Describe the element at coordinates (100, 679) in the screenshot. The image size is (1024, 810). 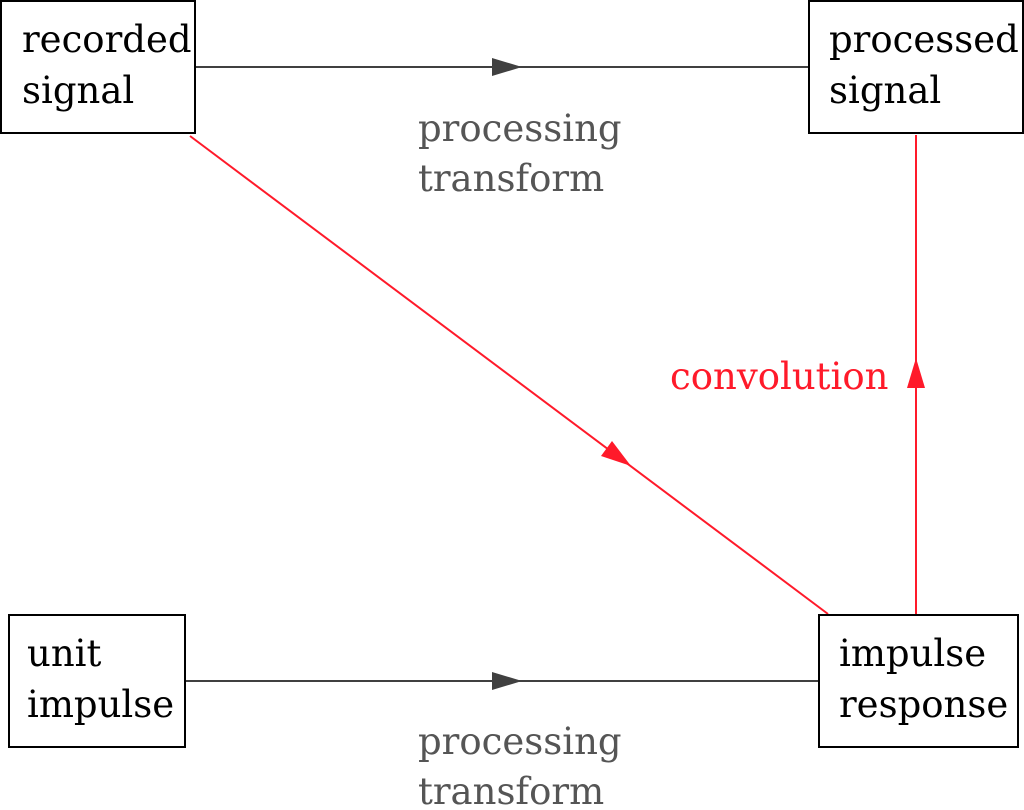
I see `node-label: unit impulse` at that location.